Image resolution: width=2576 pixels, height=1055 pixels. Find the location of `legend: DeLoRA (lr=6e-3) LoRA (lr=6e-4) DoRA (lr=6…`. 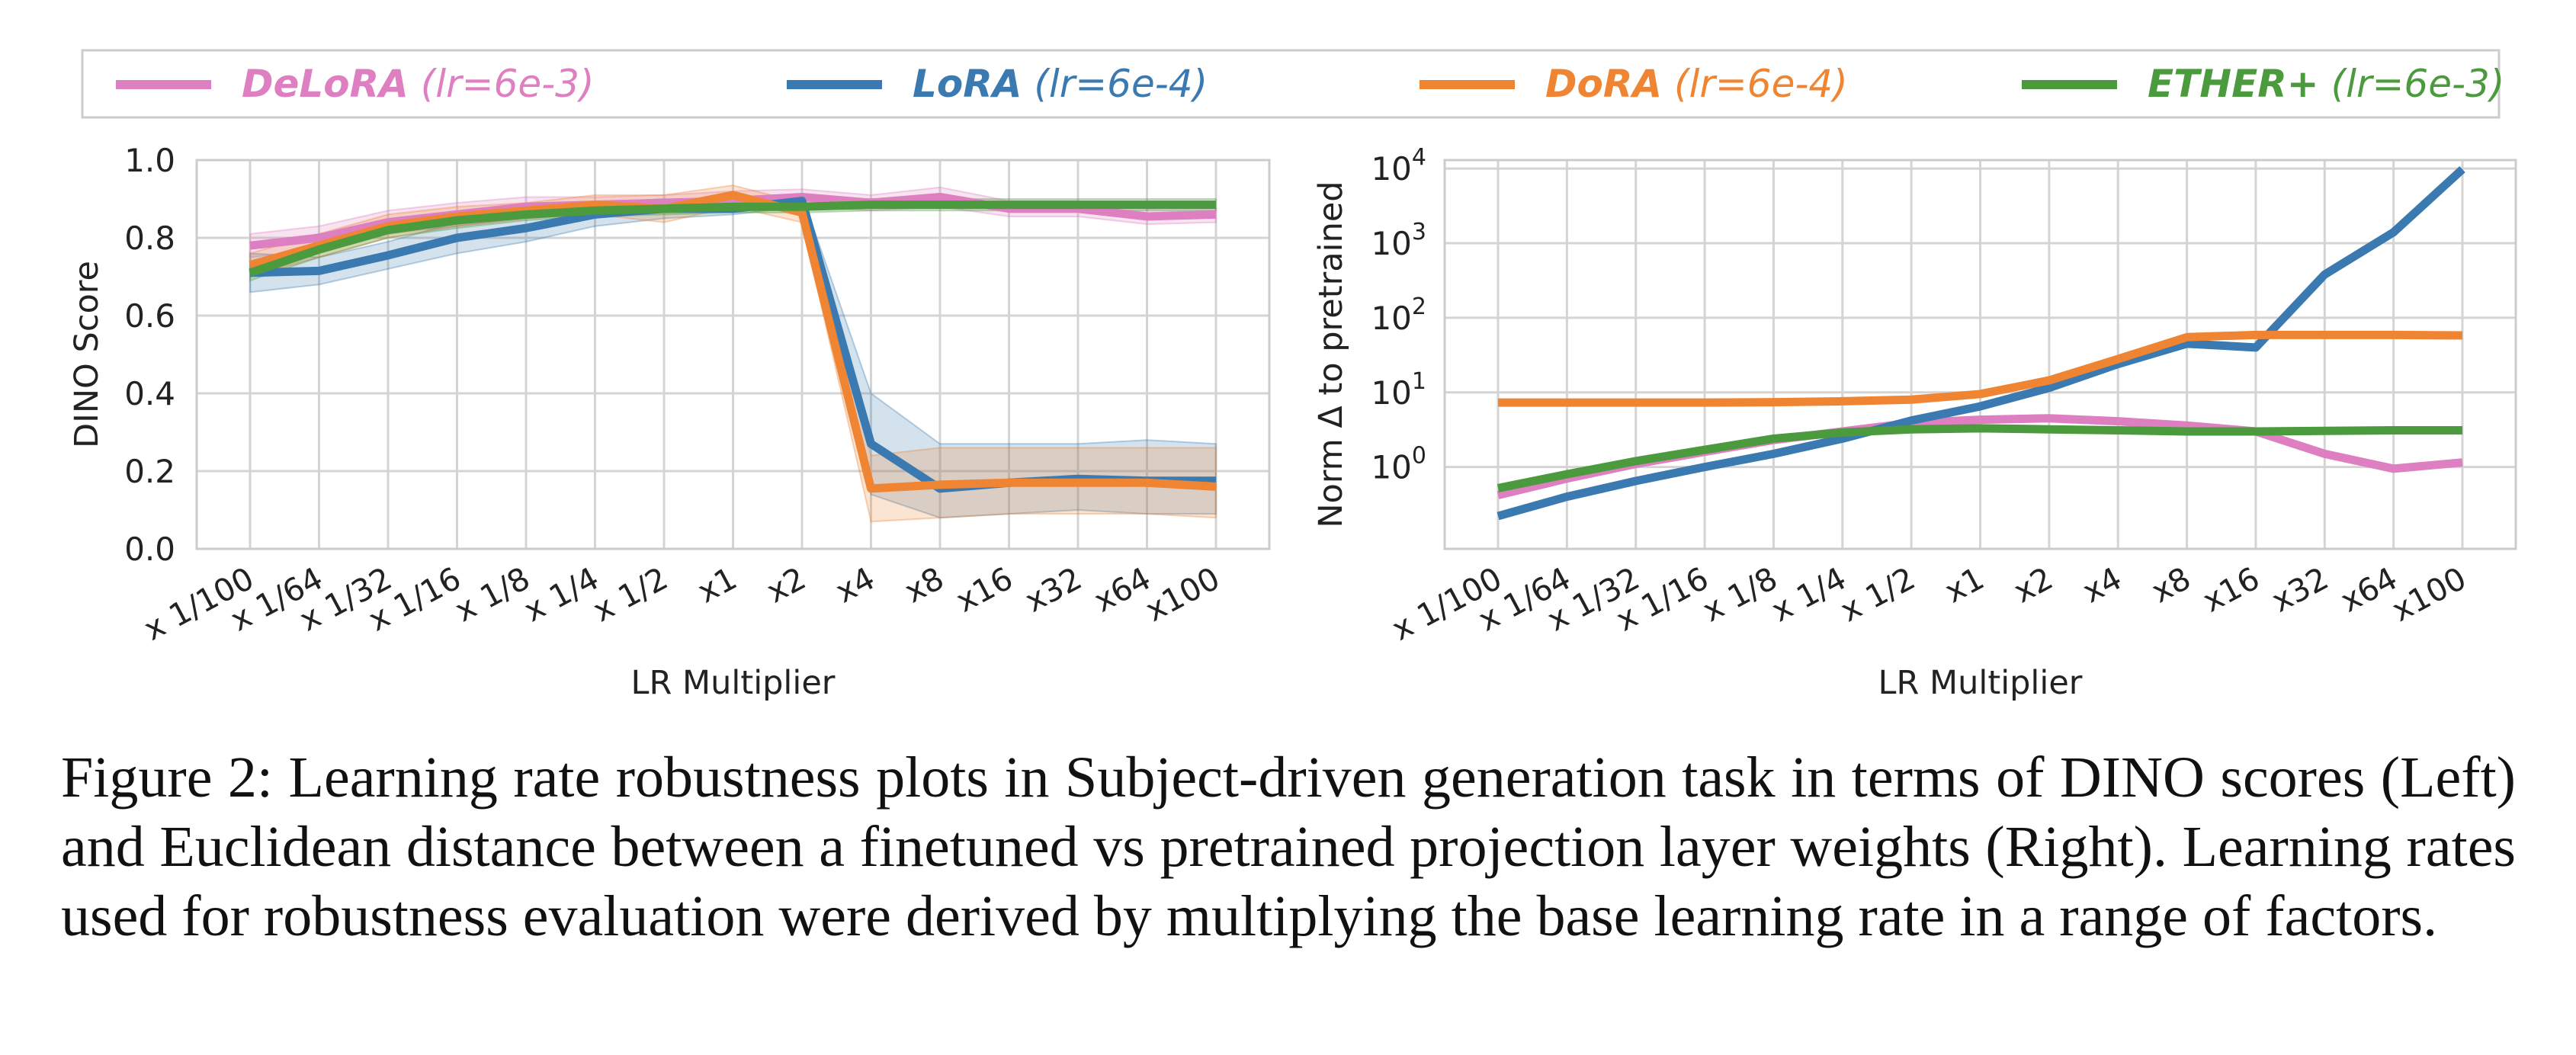

legend: DeLoRA (lr=6e-3) LoRA (lr=6e-4) DoRA (lr=6… is located at coordinates (1292, 84).